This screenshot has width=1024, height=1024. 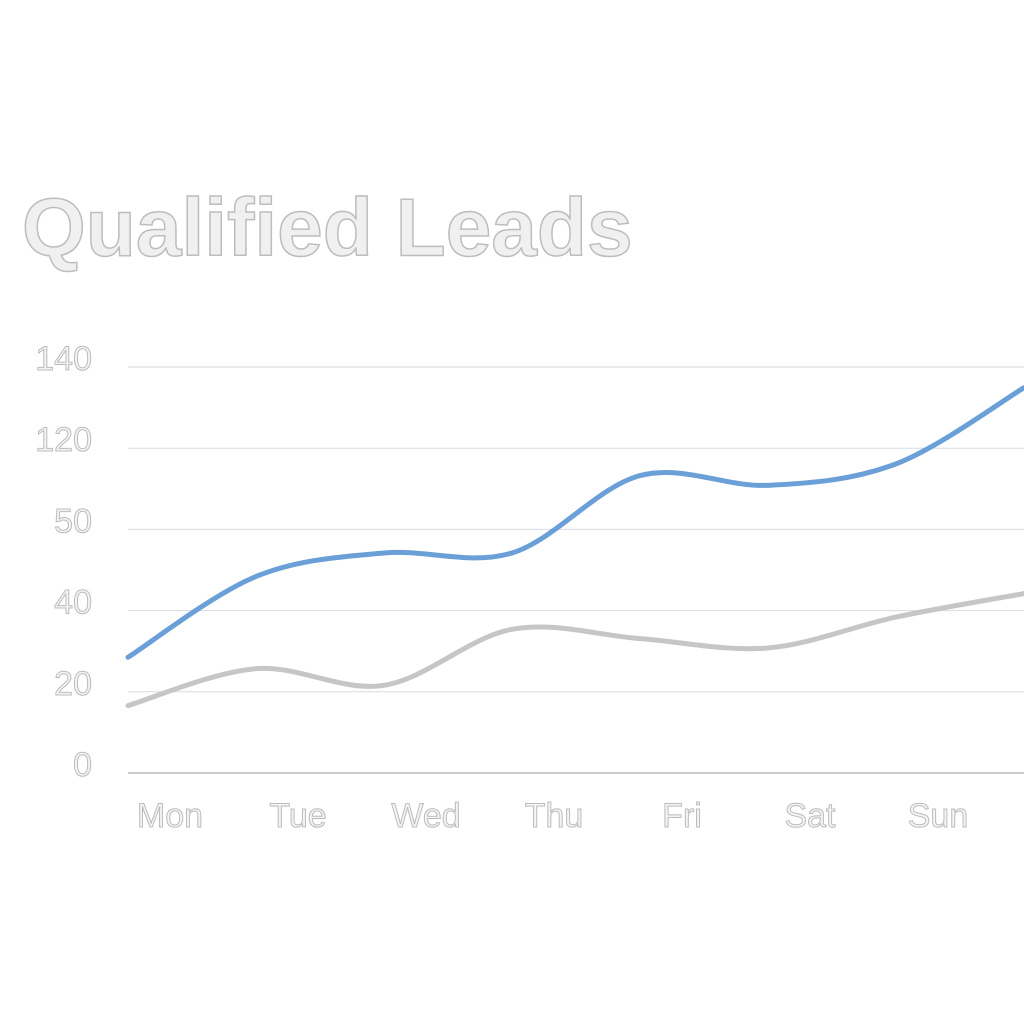 What do you see at coordinates (63, 359) in the screenshot?
I see `y-tick-label: 140` at bounding box center [63, 359].